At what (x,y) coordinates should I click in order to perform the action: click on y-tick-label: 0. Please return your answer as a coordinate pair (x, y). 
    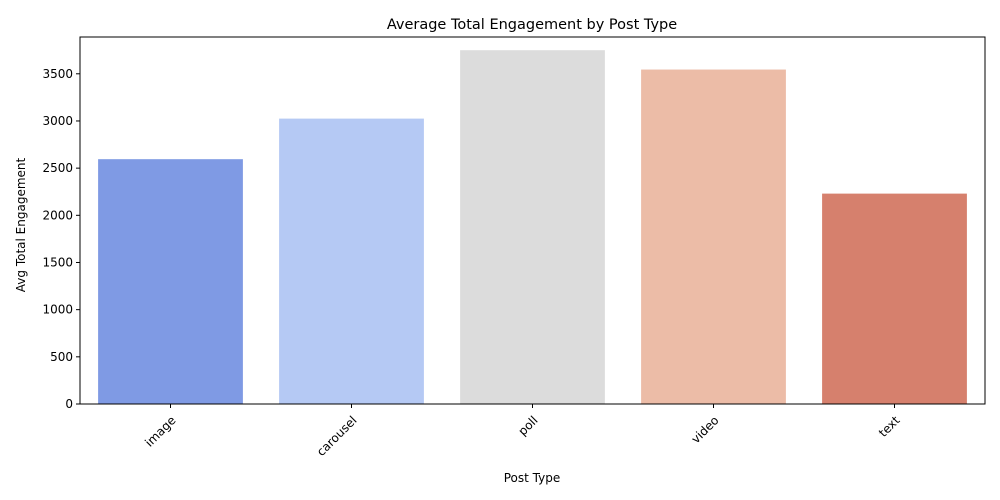
    Looking at the image, I should click on (69, 404).